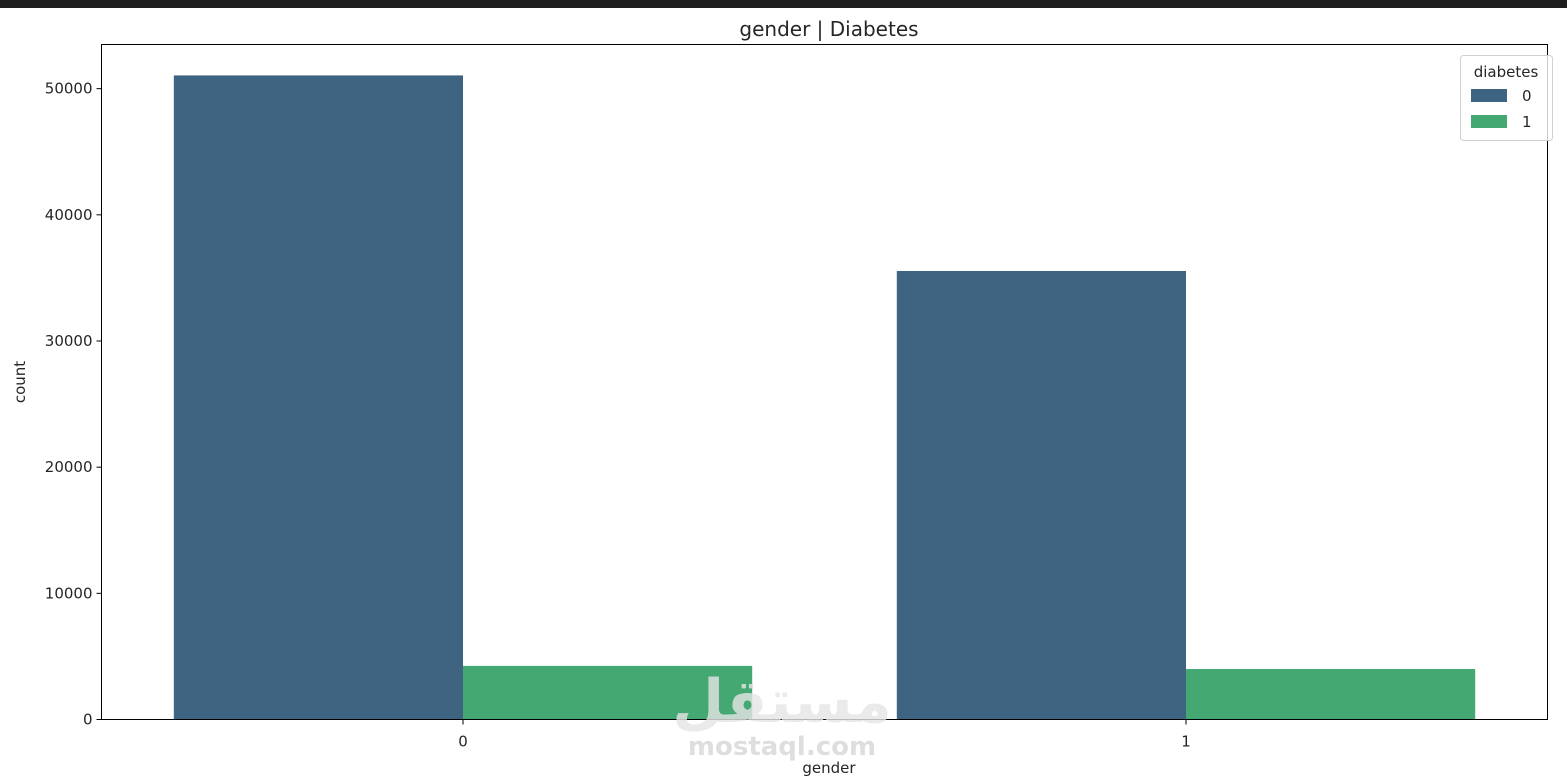  I want to click on window-top-bar, so click(783, 4).